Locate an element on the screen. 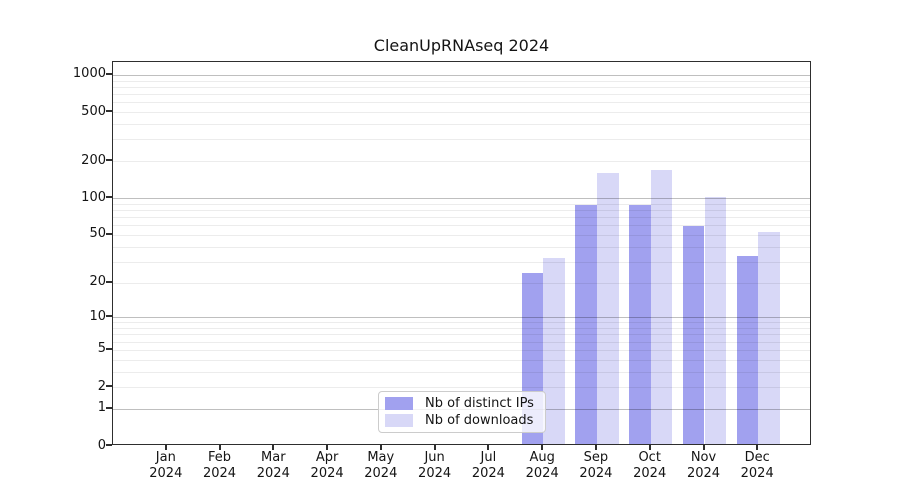 This screenshot has width=900, height=500. y-tick-label: 1 is located at coordinates (101, 408).